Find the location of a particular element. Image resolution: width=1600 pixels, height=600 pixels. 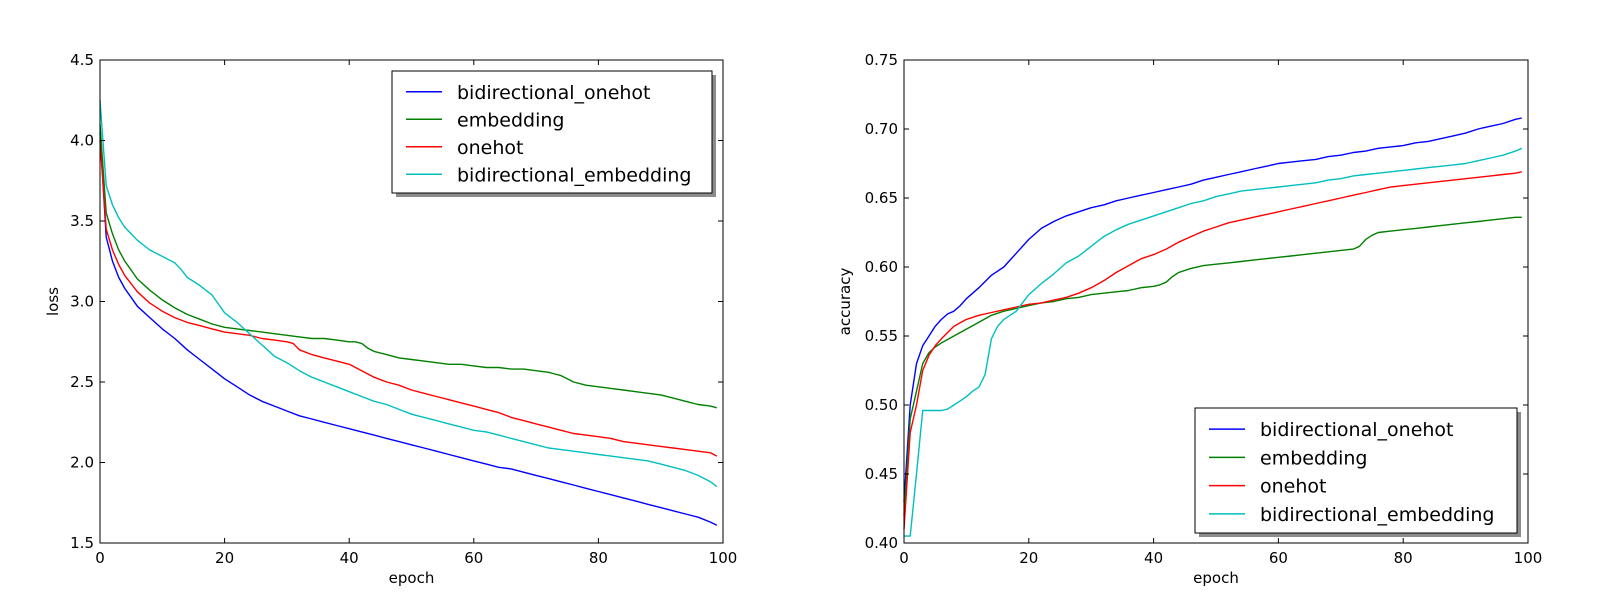

y-axis-label: loss is located at coordinates (53, 301).